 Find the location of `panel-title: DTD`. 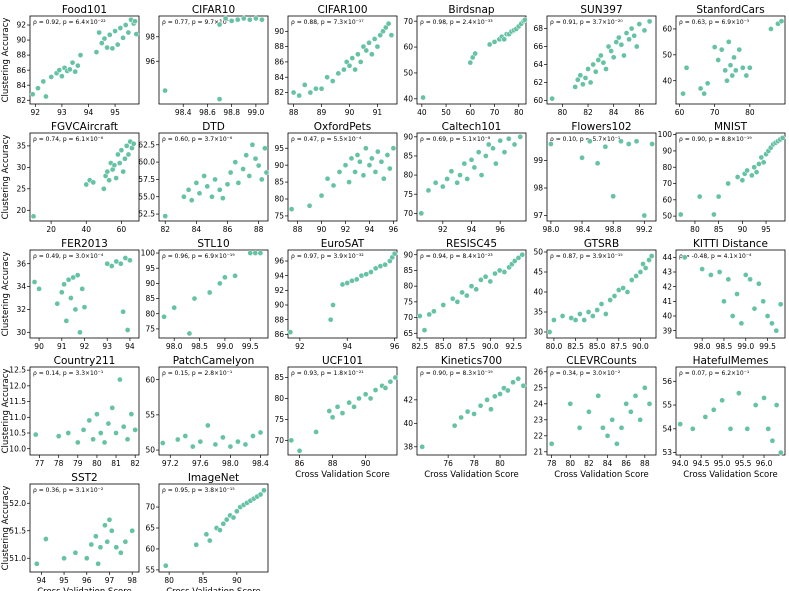

panel-title: DTD is located at coordinates (213, 127).